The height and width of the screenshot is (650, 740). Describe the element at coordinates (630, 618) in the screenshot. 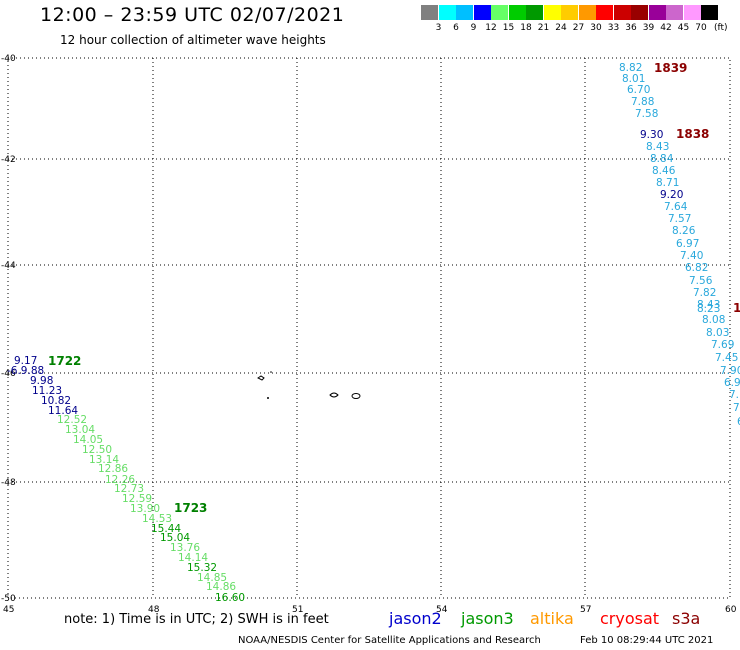

I see `satellite-cryosat: cryosat` at that location.